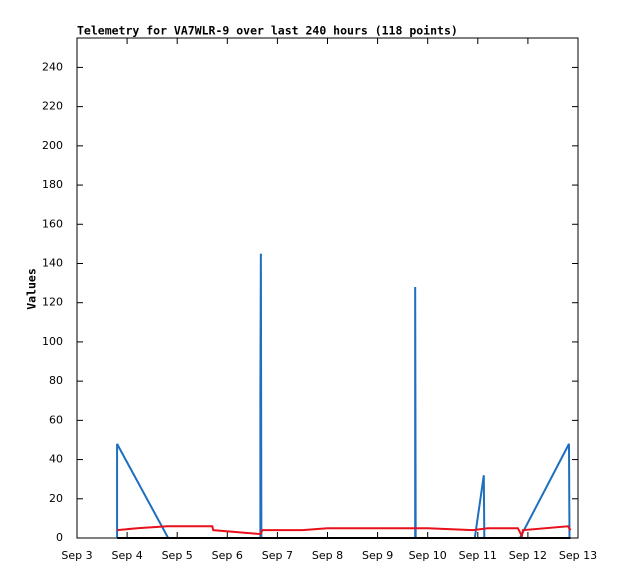 Image resolution: width=618 pixels, height=579 pixels. What do you see at coordinates (377, 555) in the screenshot?
I see `x-tick-label: Sep 9` at bounding box center [377, 555].